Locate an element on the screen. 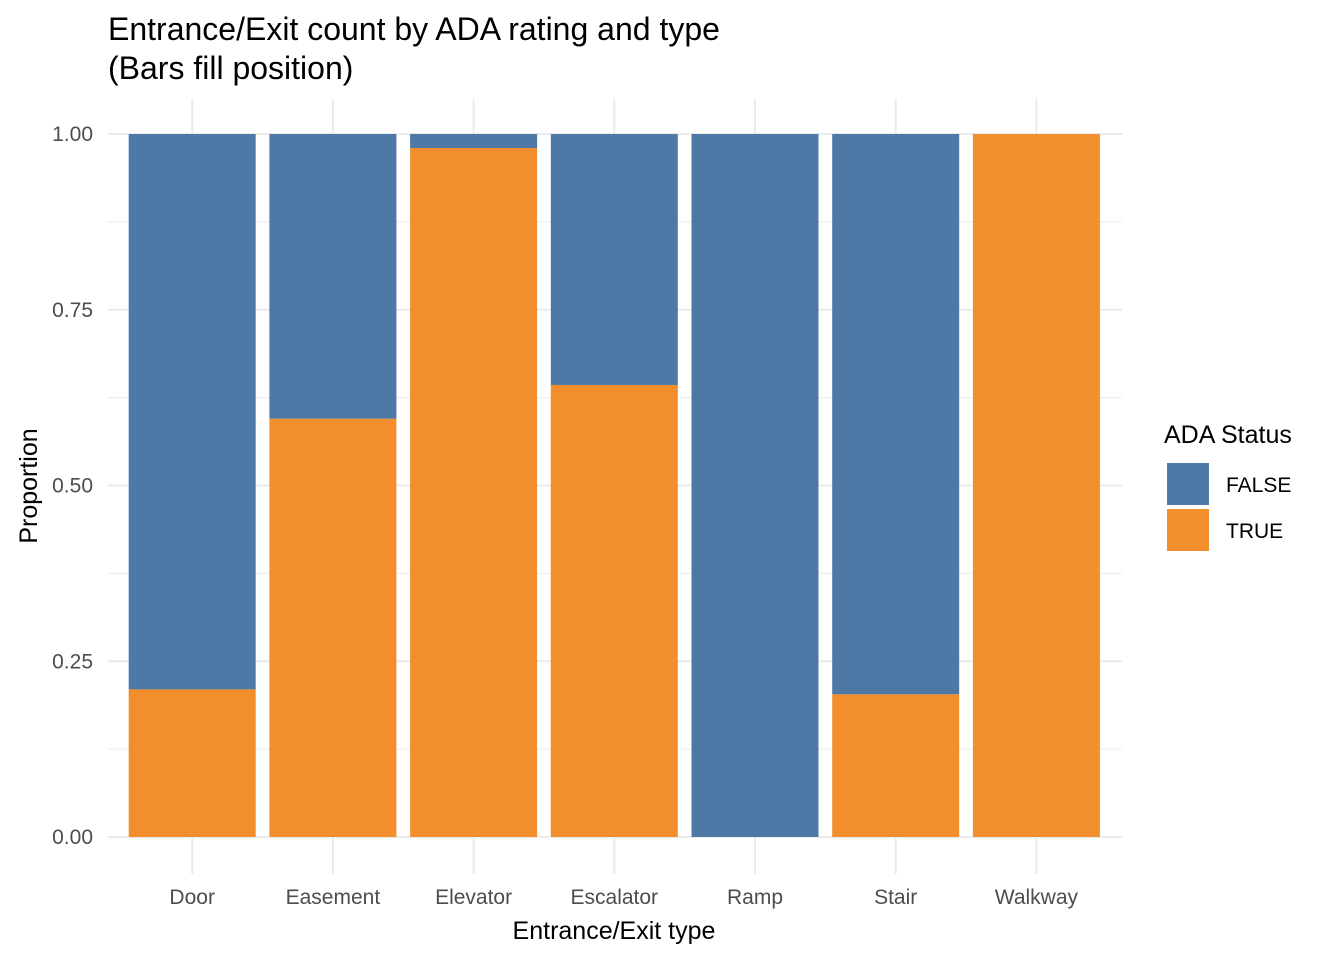 This screenshot has width=1344, height=960. bar-escalator-false is located at coordinates (614, 259).